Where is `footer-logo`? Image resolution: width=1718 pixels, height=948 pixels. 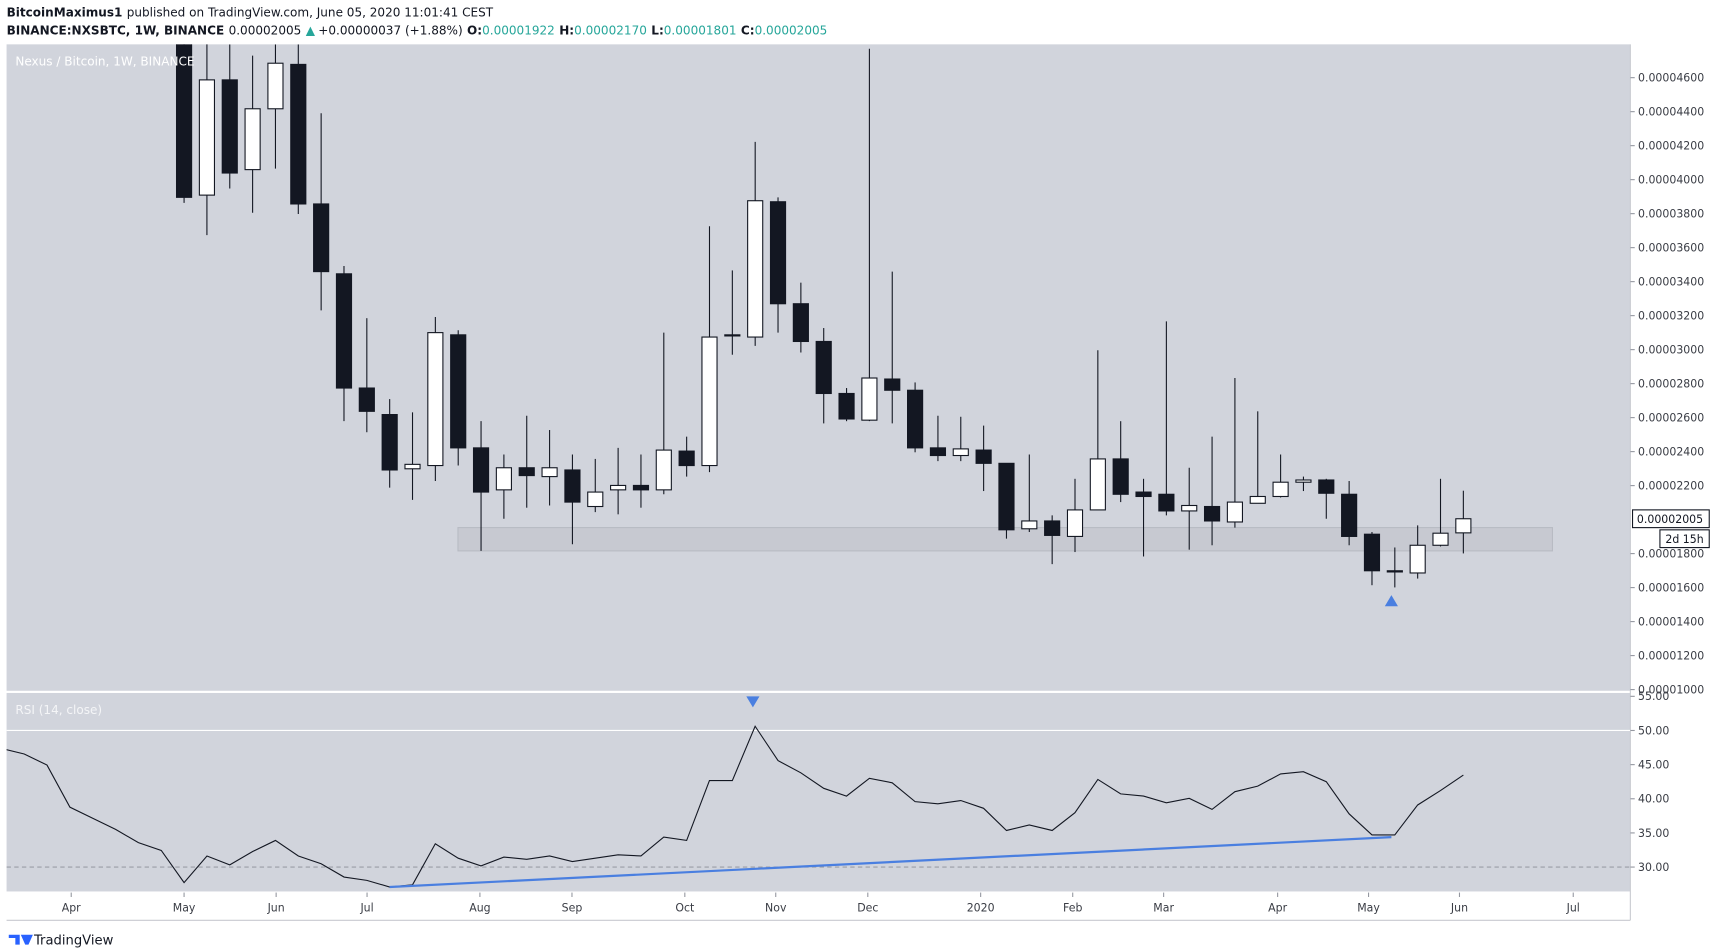
footer-logo is located at coordinates (20, 939).